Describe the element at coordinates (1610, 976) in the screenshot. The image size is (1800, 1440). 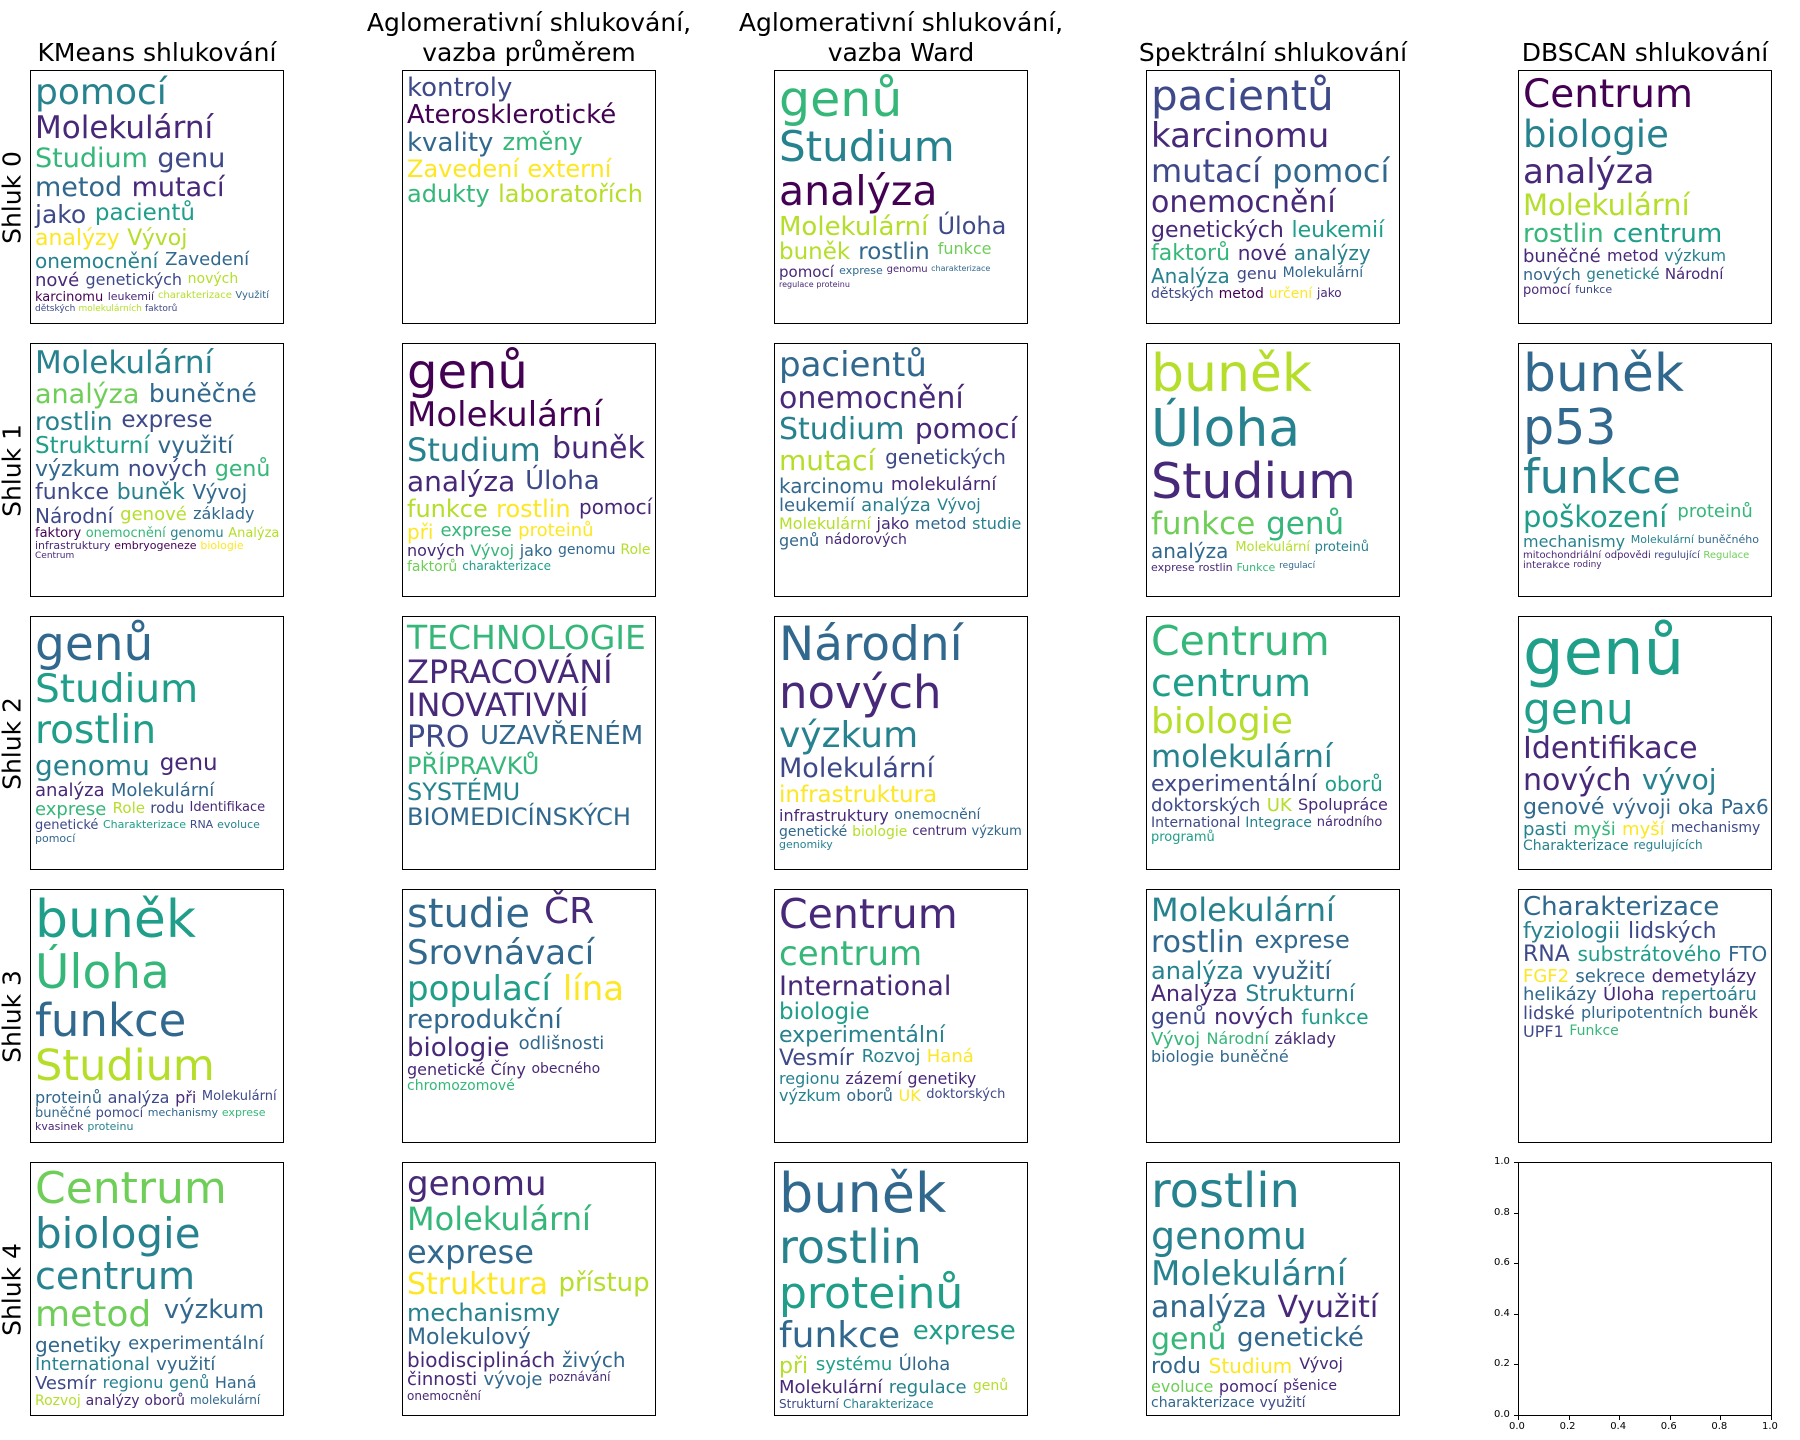
I see `wordcloud-word: sekrece` at that location.